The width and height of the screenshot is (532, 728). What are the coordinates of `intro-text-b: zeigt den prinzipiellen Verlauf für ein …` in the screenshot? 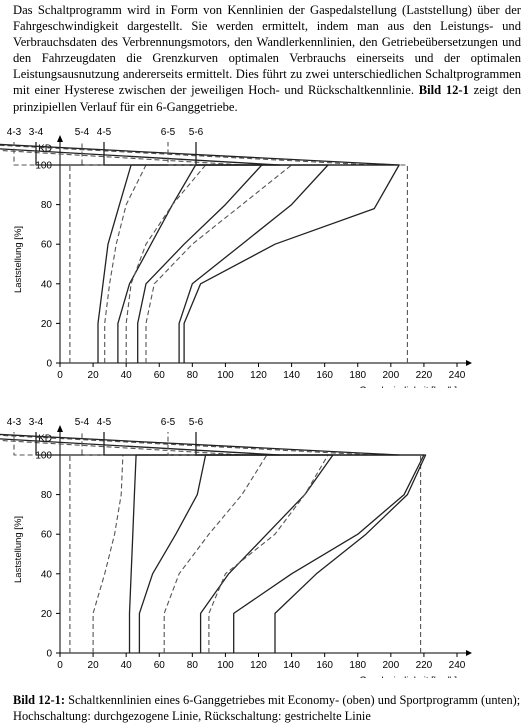 It's located at (267, 98).